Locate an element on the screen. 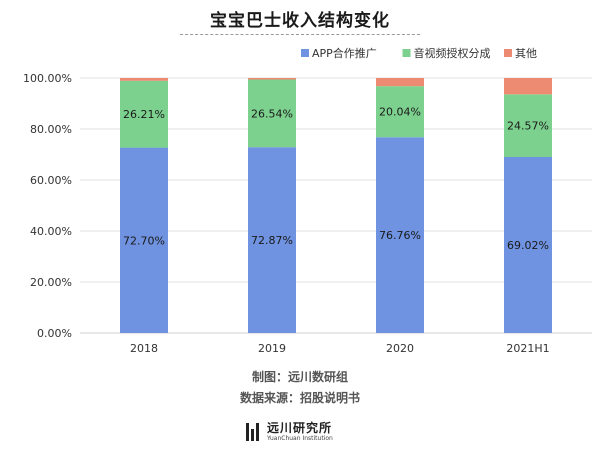 This screenshot has height=449, width=600. chart-title: 宝宝巴士收入结构变化 is located at coordinates (300, 21).